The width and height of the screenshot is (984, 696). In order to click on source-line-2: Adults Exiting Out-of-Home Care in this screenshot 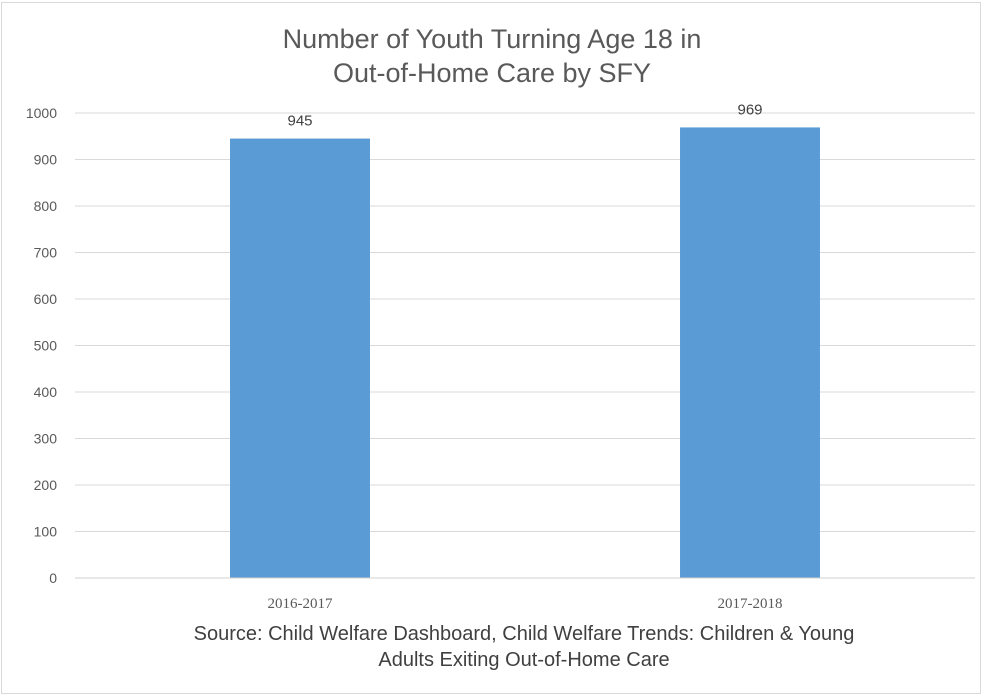, I will do `click(524, 660)`.